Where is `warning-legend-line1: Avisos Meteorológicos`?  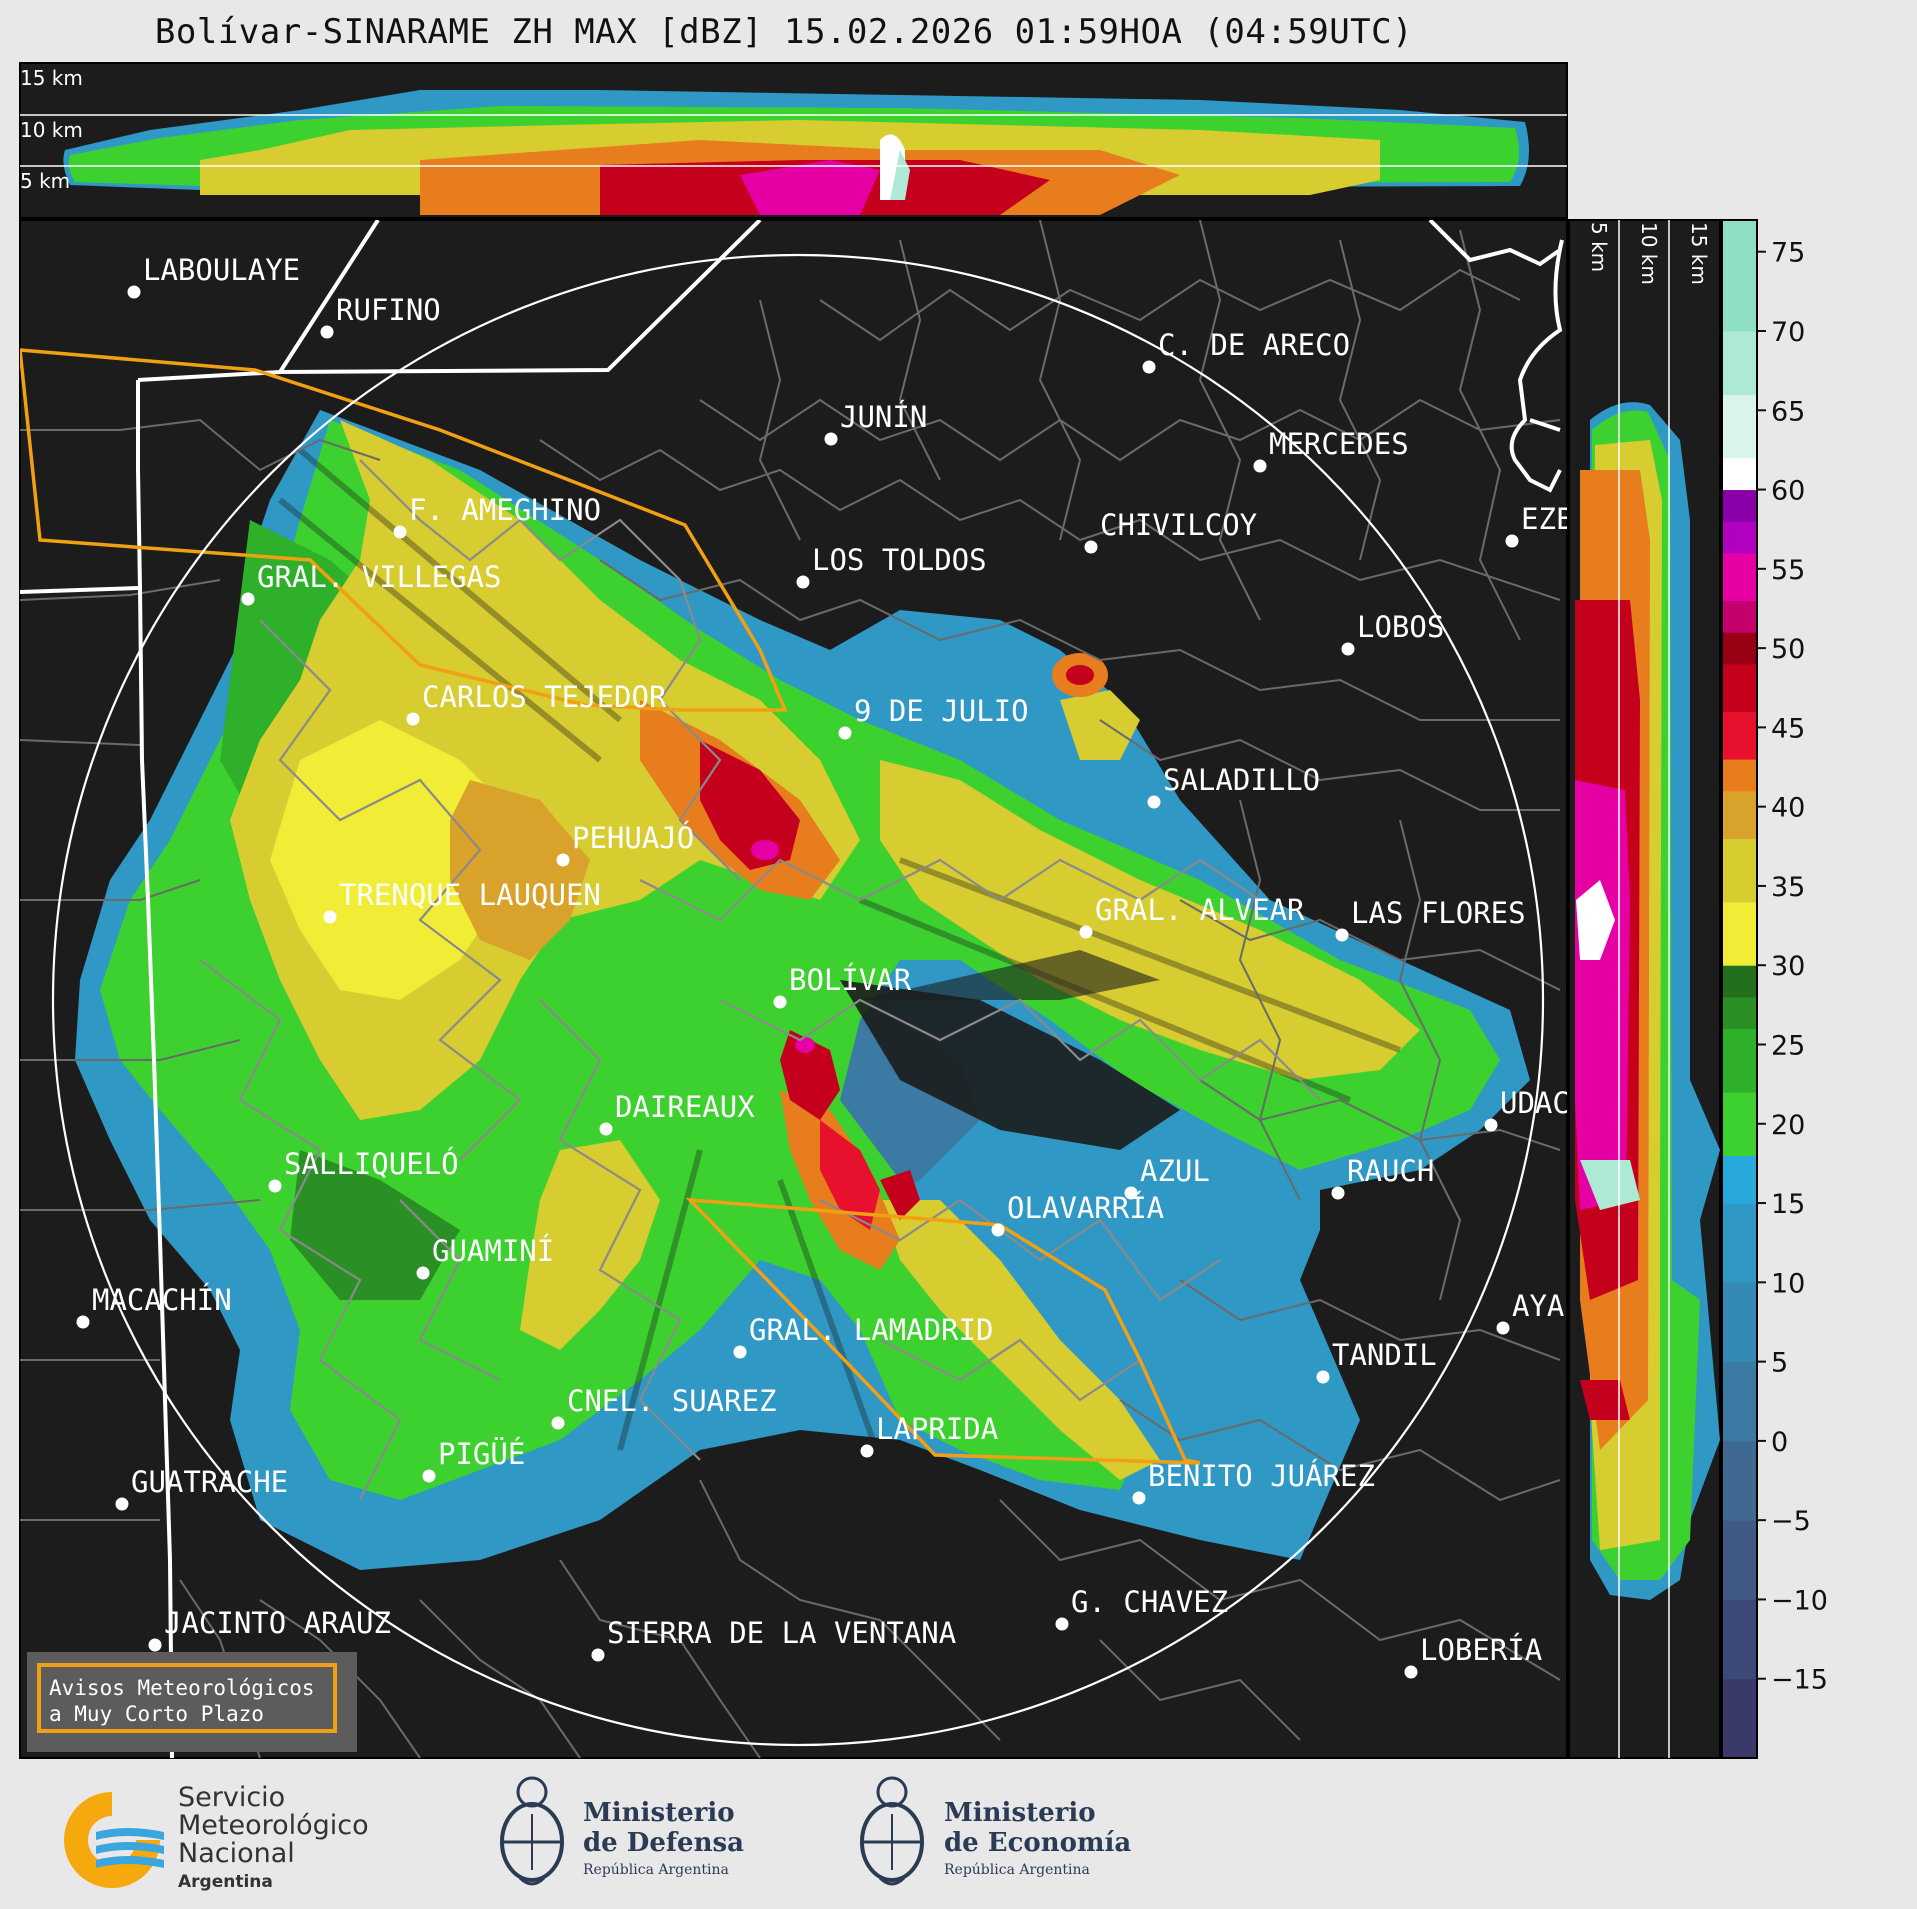
warning-legend-line1: Avisos Meteorológicos is located at coordinates (182, 1688).